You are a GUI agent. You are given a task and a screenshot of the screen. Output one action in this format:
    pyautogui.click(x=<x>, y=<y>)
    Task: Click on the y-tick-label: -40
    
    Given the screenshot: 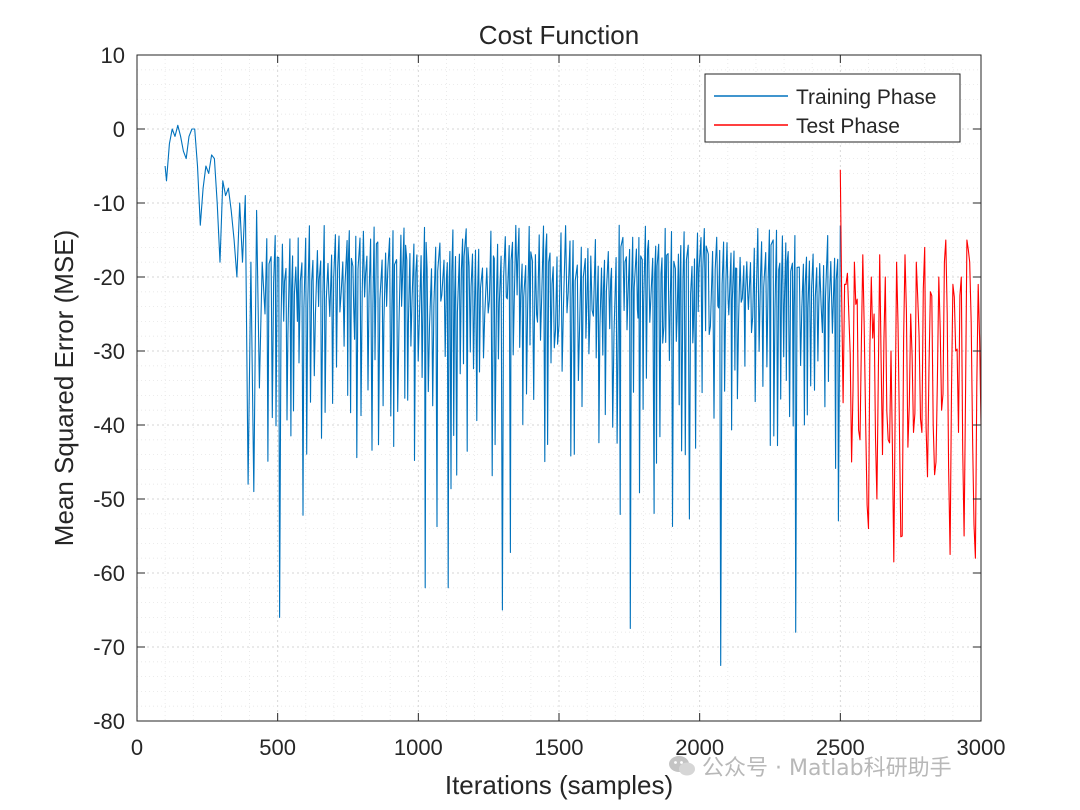 What is the action you would take?
    pyautogui.click(x=109, y=425)
    